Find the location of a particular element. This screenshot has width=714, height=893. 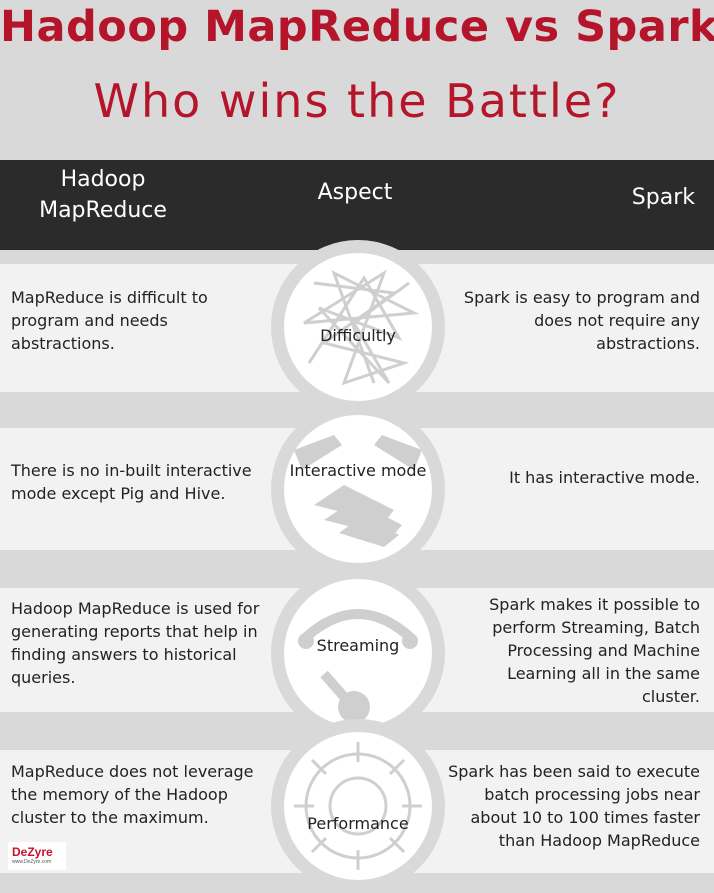

tangled-lines-icon is located at coordinates (361, 327).